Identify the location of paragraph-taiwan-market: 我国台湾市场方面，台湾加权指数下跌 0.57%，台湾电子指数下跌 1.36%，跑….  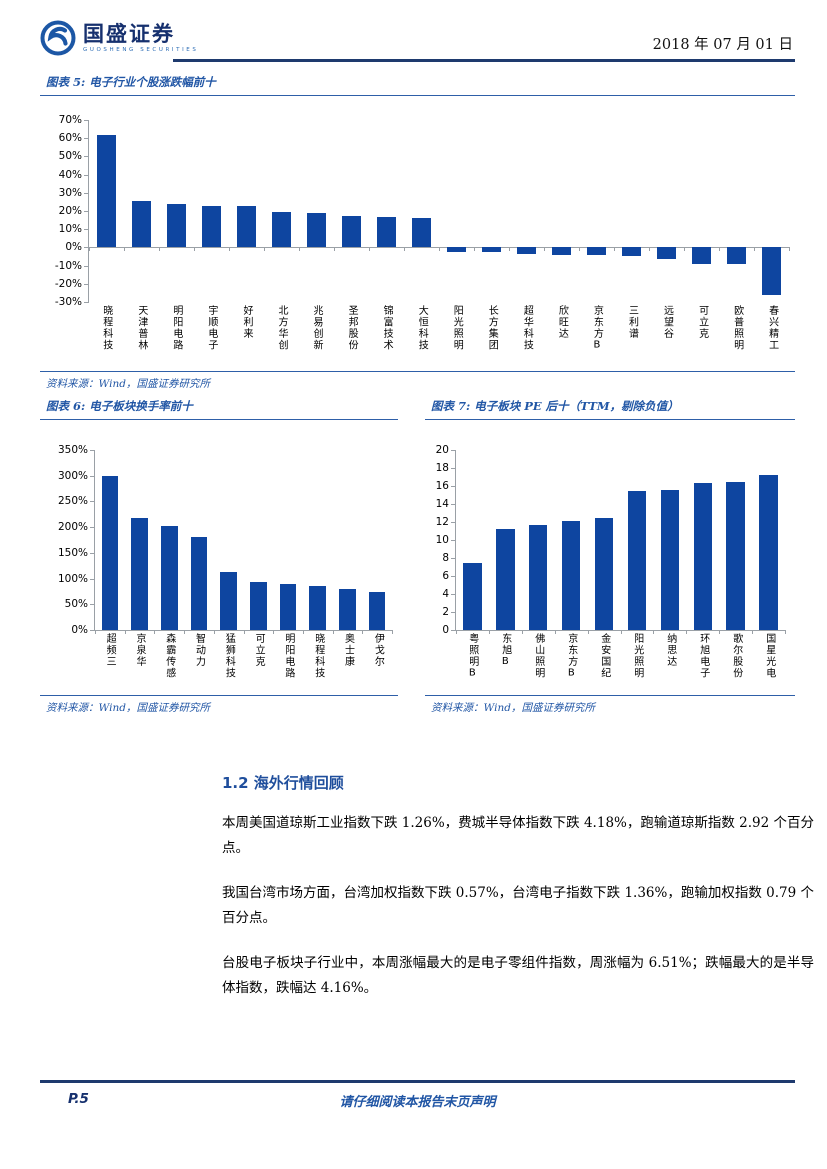
(518, 905).